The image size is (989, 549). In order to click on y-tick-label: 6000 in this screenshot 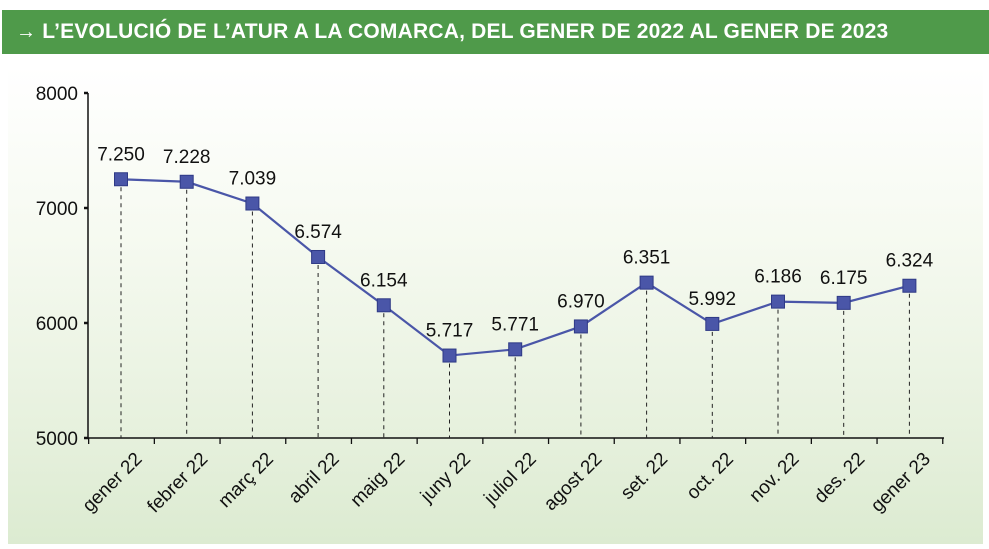, I will do `click(57, 324)`.